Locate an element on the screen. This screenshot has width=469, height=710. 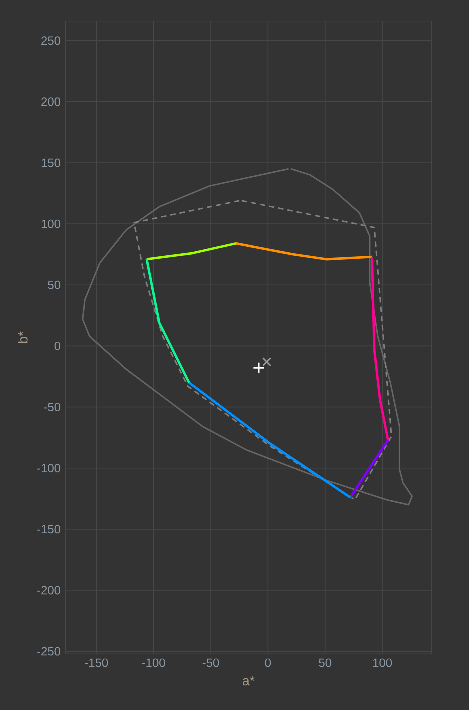
x-axis-title: a* is located at coordinates (248, 681).